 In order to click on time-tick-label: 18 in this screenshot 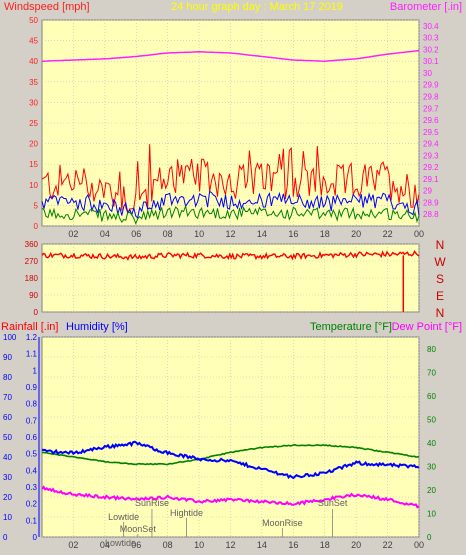, I will do `click(325, 234)`.